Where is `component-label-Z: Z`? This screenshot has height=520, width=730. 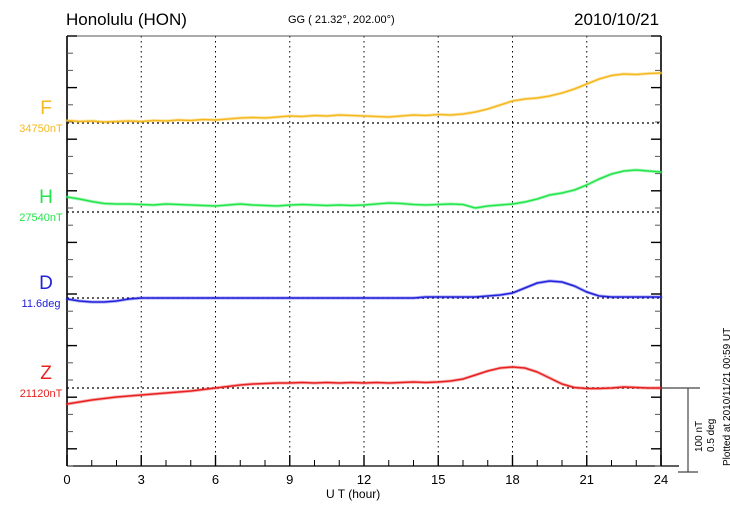 component-label-Z: Z is located at coordinates (46, 373).